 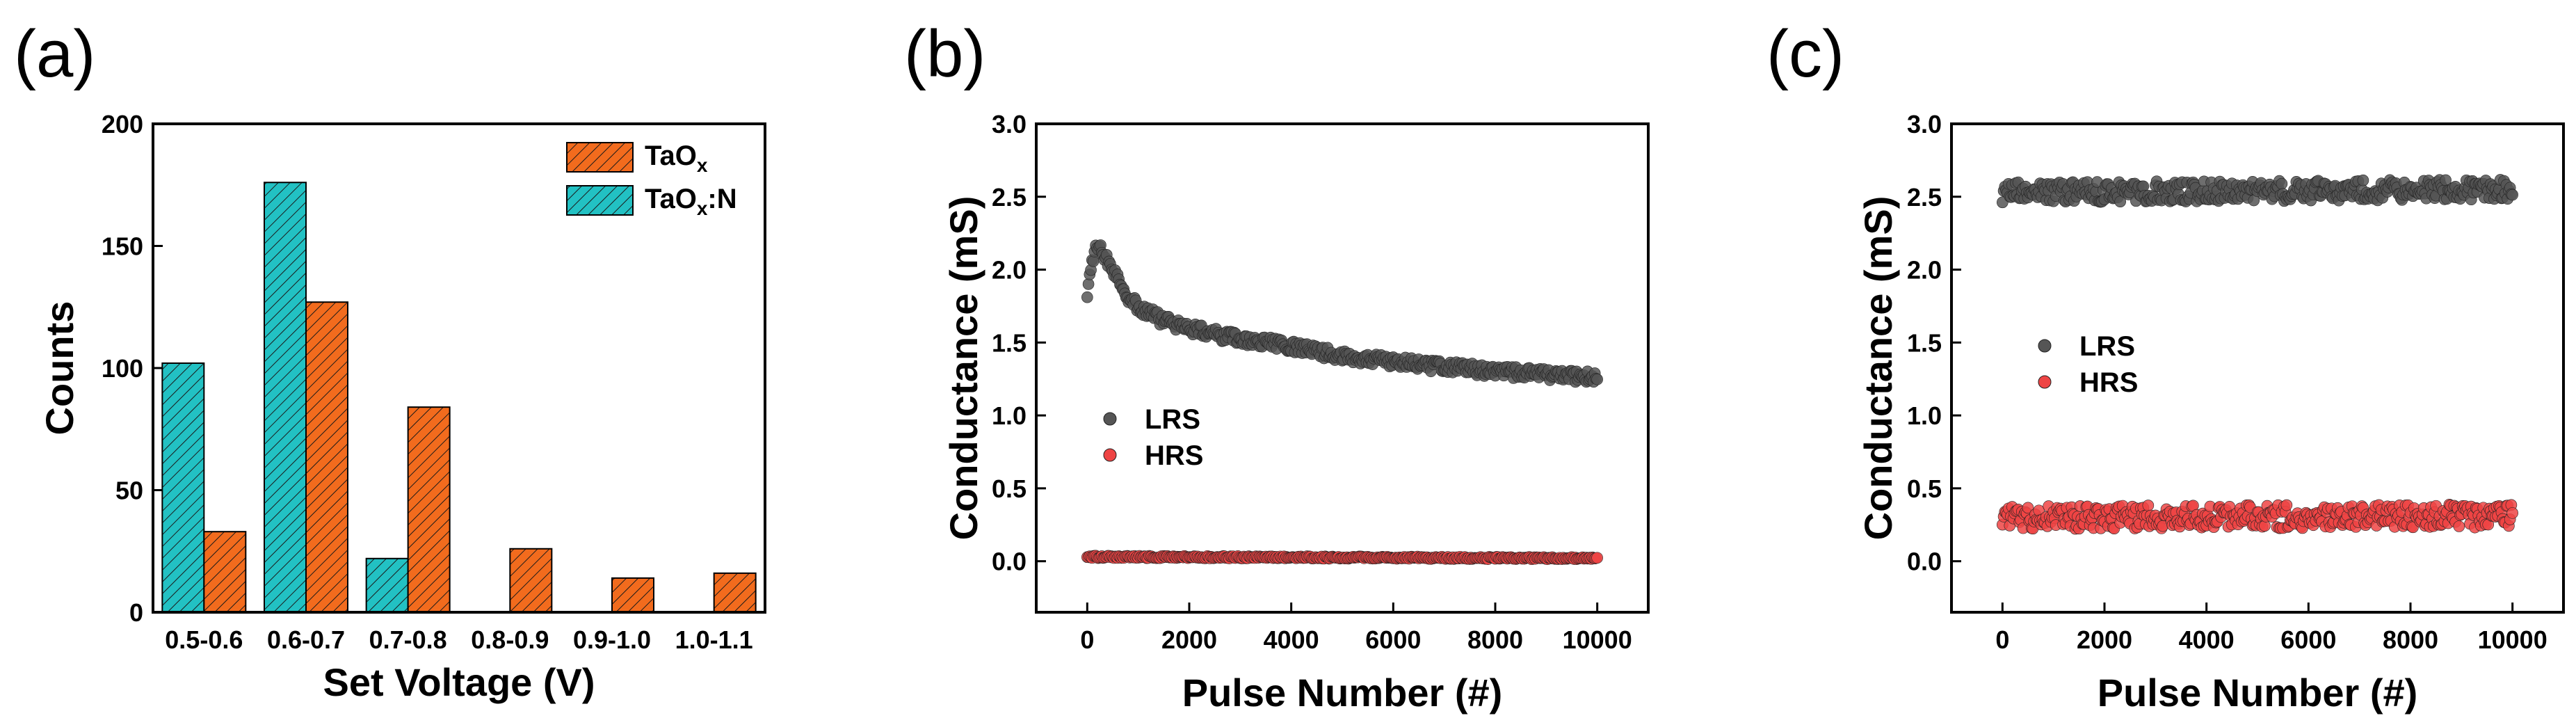 I want to click on panel-c-y-axis: 0.0 0.5 1.0 1.5 2.0 2.5 3.0, so click(x=1934, y=343).